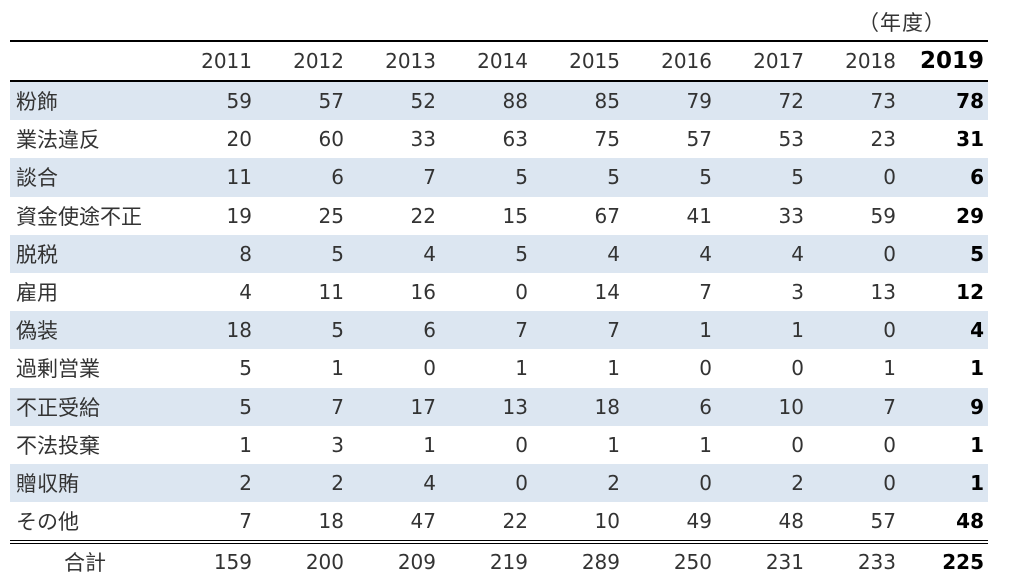 The height and width of the screenshot is (580, 1011). I want to click on table-row: 贈収賄 2 2 4 0 2 0 2 0 1, so click(499, 483).